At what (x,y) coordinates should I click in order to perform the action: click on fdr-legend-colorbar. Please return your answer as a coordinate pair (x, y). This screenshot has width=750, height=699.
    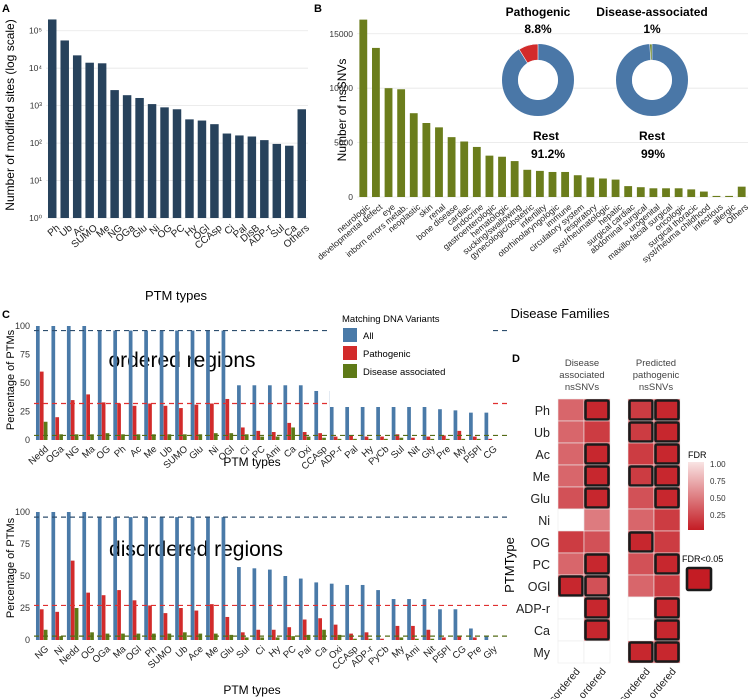
    Looking at the image, I should click on (696, 496).